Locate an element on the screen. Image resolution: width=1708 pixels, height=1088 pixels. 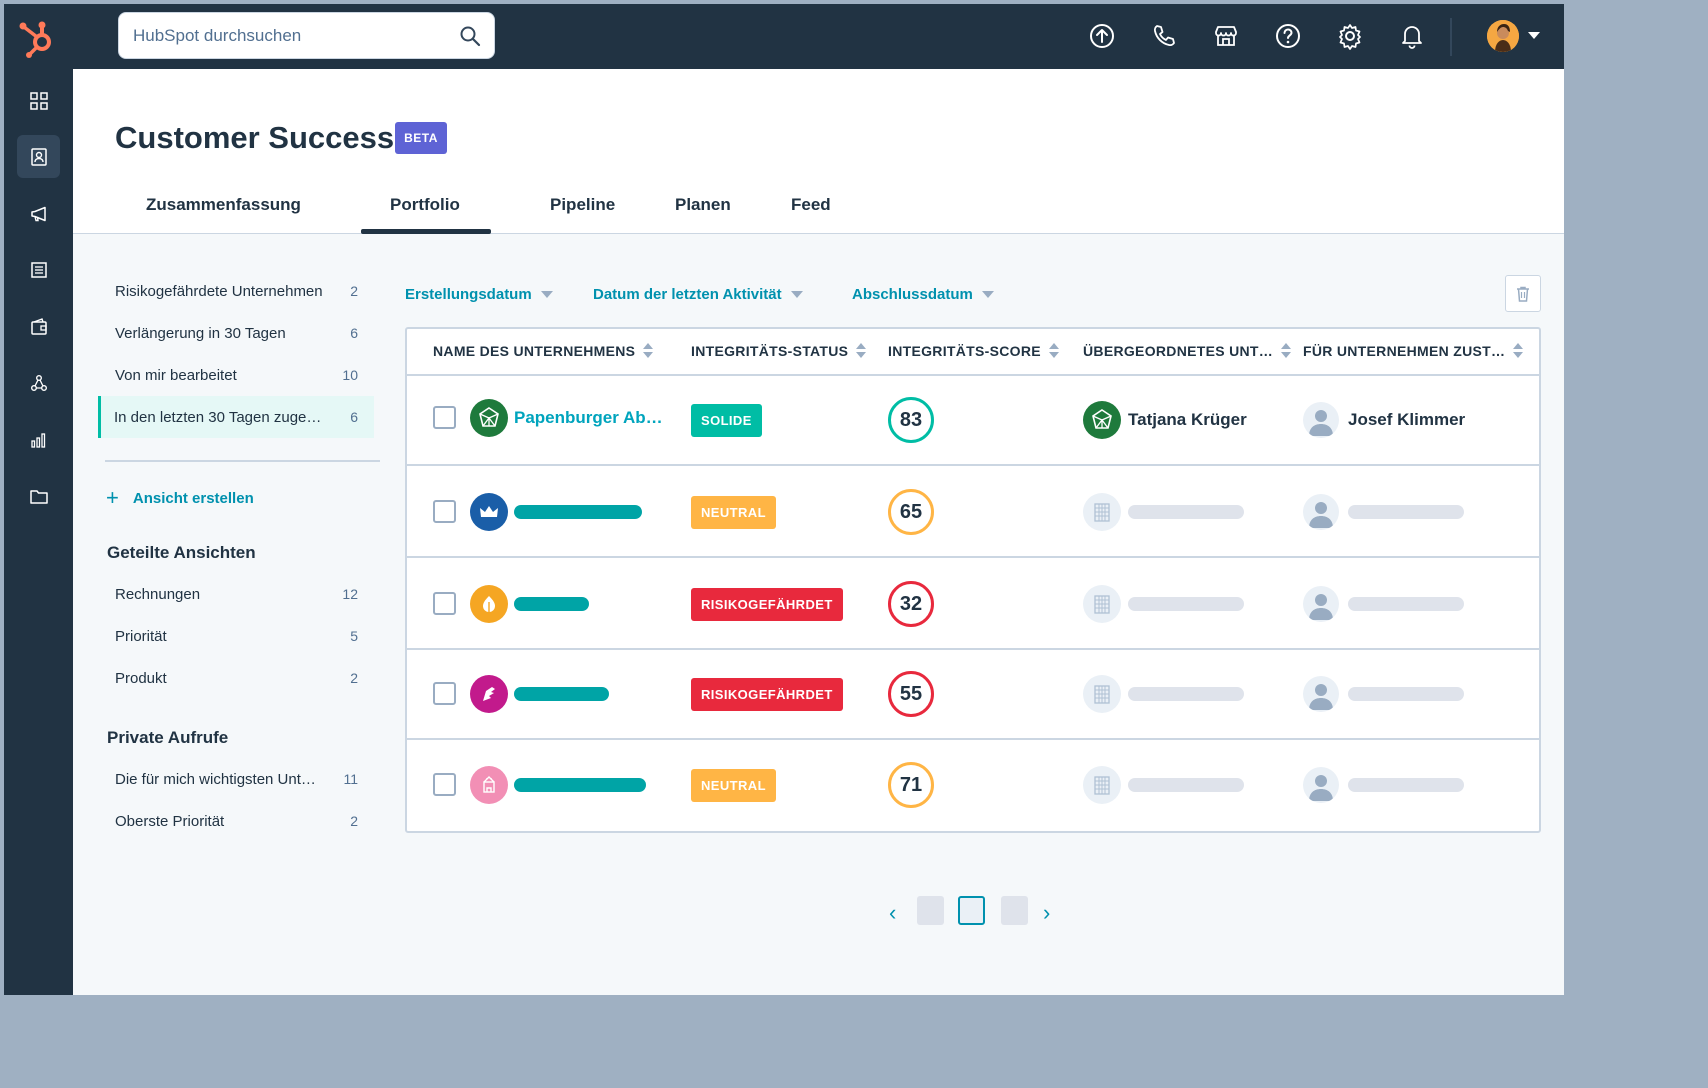
status-badge: NEUTRAL is located at coordinates (733, 512).